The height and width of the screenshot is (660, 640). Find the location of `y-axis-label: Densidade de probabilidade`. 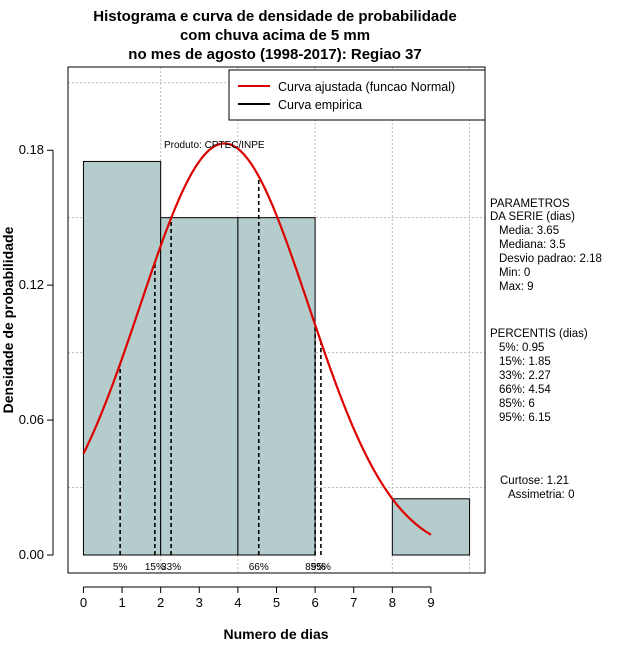

y-axis-label: Densidade de probabilidade is located at coordinates (8, 319).